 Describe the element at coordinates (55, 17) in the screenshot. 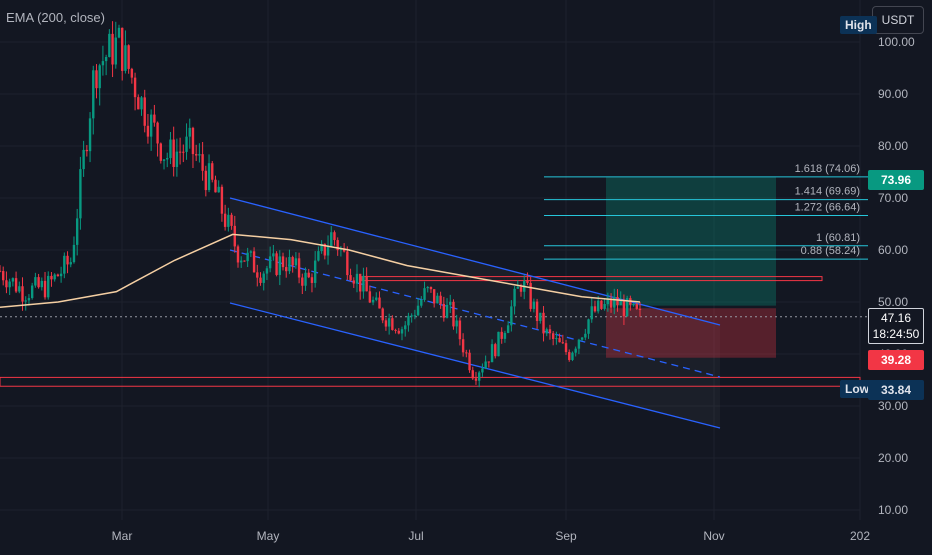

I see `indicator-legend: EMA (200, close)` at that location.